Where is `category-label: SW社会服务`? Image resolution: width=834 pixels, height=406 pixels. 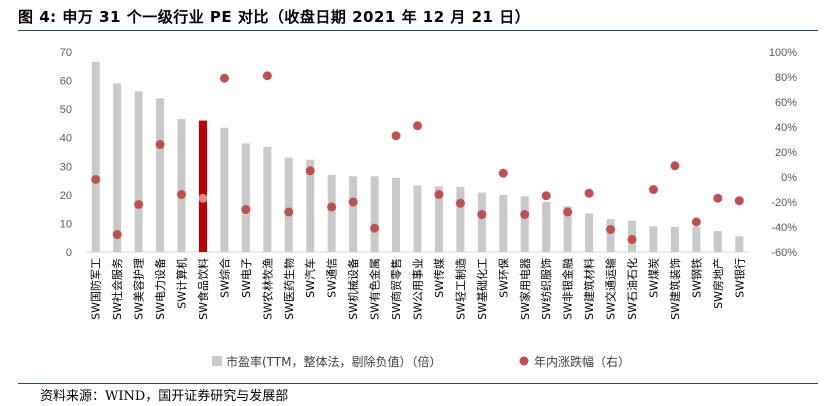 category-label: SW社会服务 is located at coordinates (117, 289).